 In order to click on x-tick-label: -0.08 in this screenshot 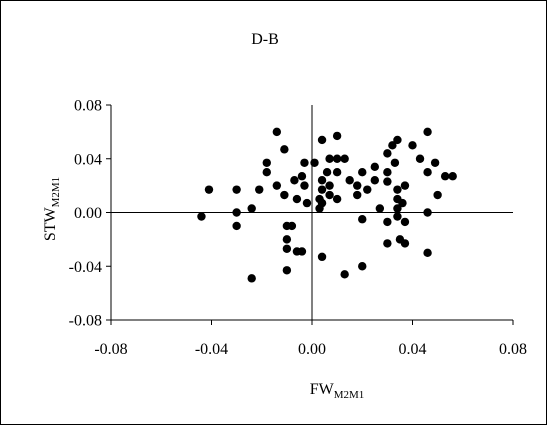, I will do `click(110, 349)`.